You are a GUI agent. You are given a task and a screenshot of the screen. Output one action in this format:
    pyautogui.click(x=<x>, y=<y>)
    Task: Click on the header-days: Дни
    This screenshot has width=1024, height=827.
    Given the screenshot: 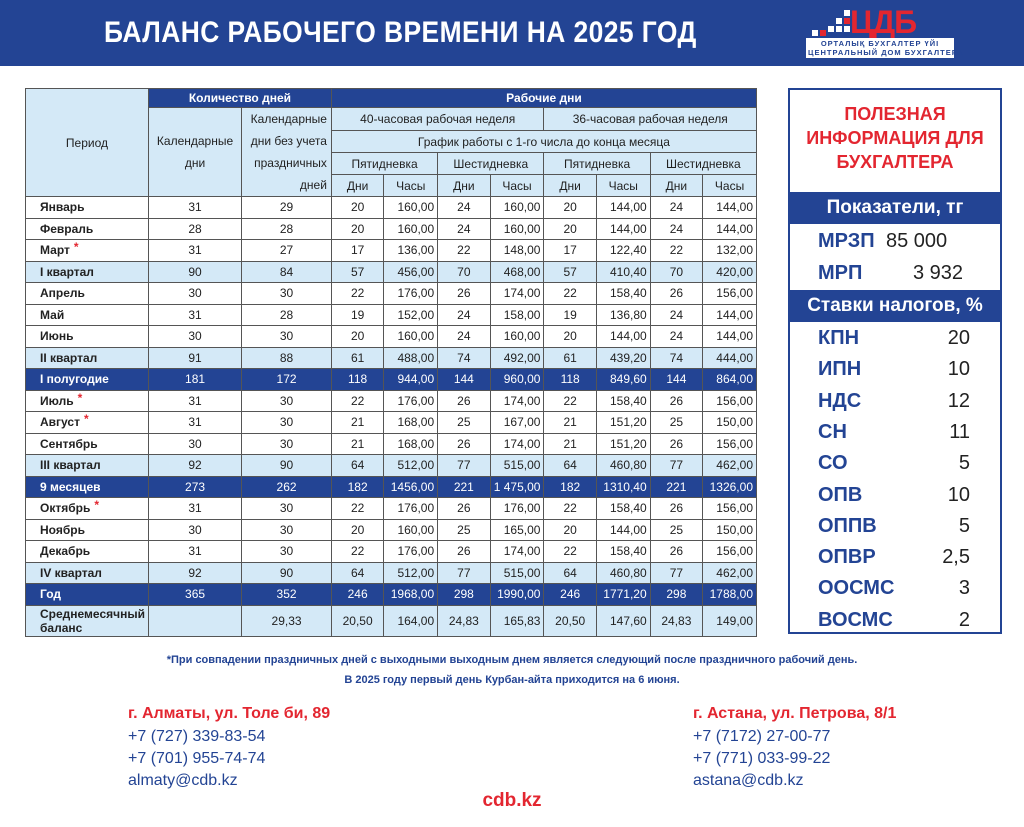 What is the action you would take?
    pyautogui.click(x=357, y=185)
    